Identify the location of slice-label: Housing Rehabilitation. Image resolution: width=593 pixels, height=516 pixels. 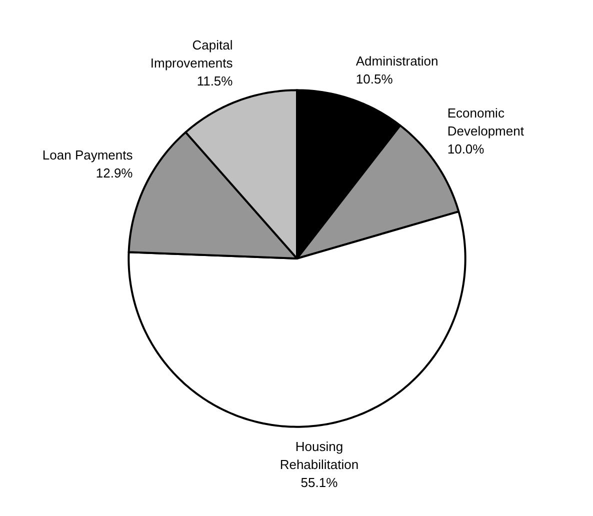
(319, 455).